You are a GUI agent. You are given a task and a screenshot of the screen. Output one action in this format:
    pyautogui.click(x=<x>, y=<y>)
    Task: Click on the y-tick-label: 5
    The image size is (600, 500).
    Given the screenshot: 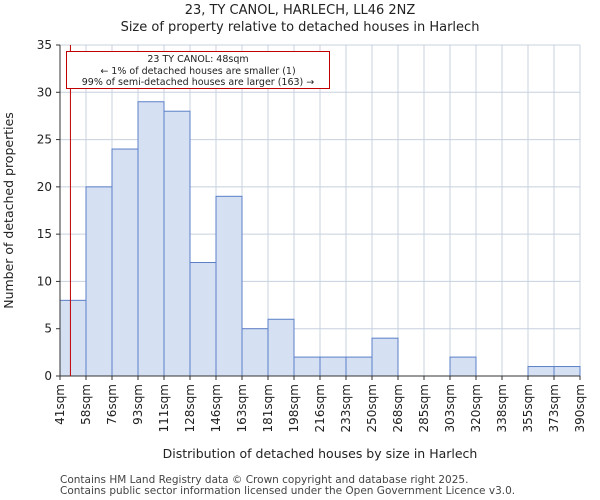 What is the action you would take?
    pyautogui.click(x=48, y=329)
    